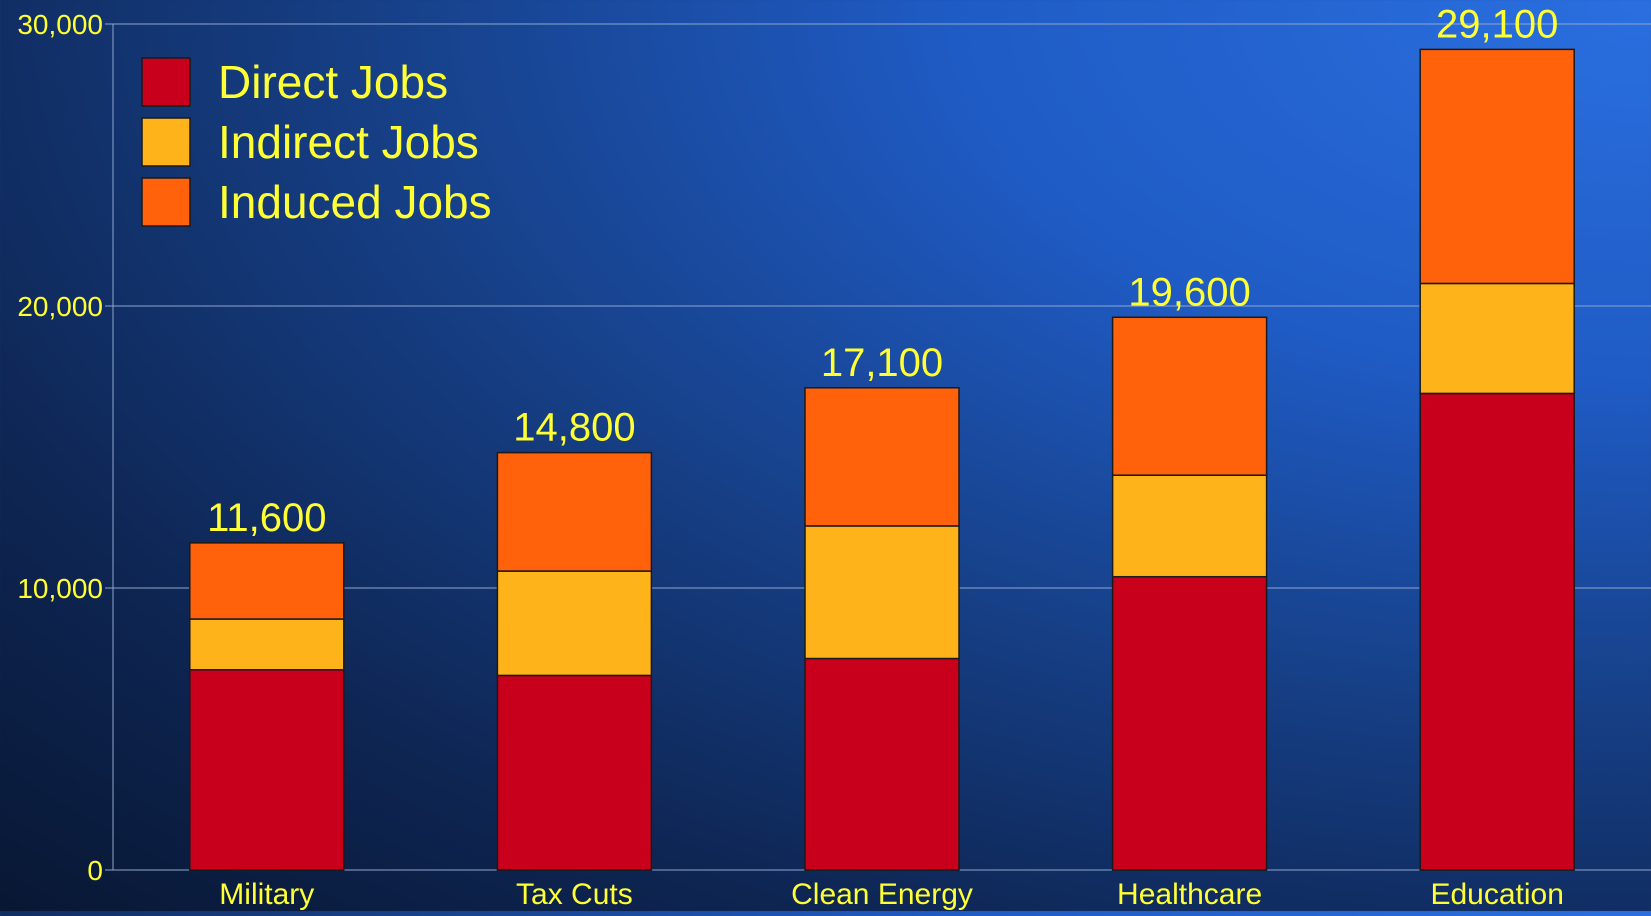 This screenshot has height=916, width=1651. What do you see at coordinates (266, 518) in the screenshot?
I see `bar-total-label: 11,600` at bounding box center [266, 518].